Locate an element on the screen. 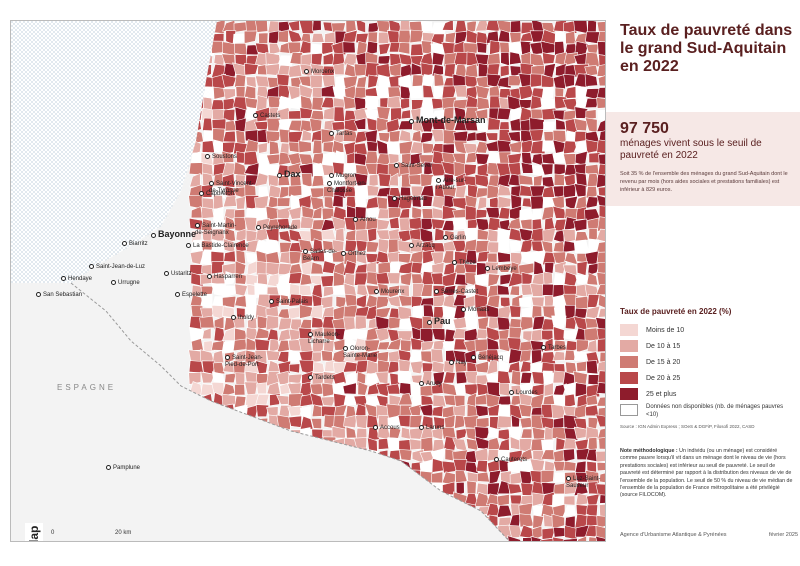  city-laruns: Laruns is located at coordinates (431, 428).